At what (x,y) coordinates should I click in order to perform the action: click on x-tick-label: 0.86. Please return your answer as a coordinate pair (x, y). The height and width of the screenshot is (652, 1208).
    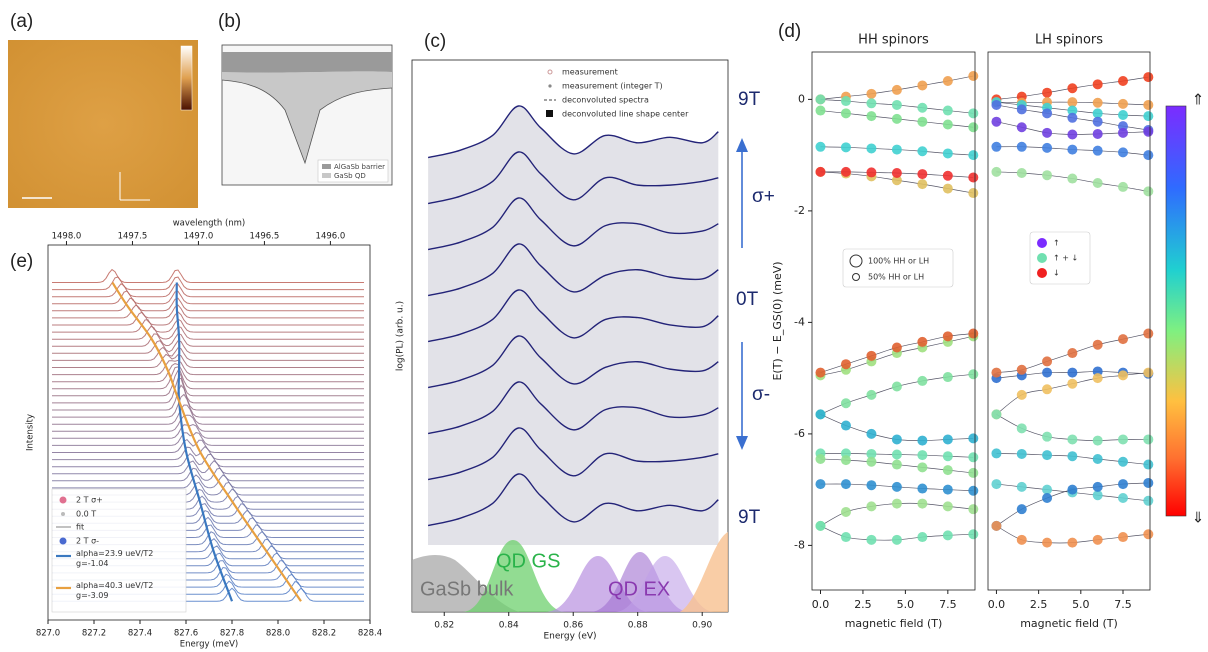
    Looking at the image, I should click on (573, 626).